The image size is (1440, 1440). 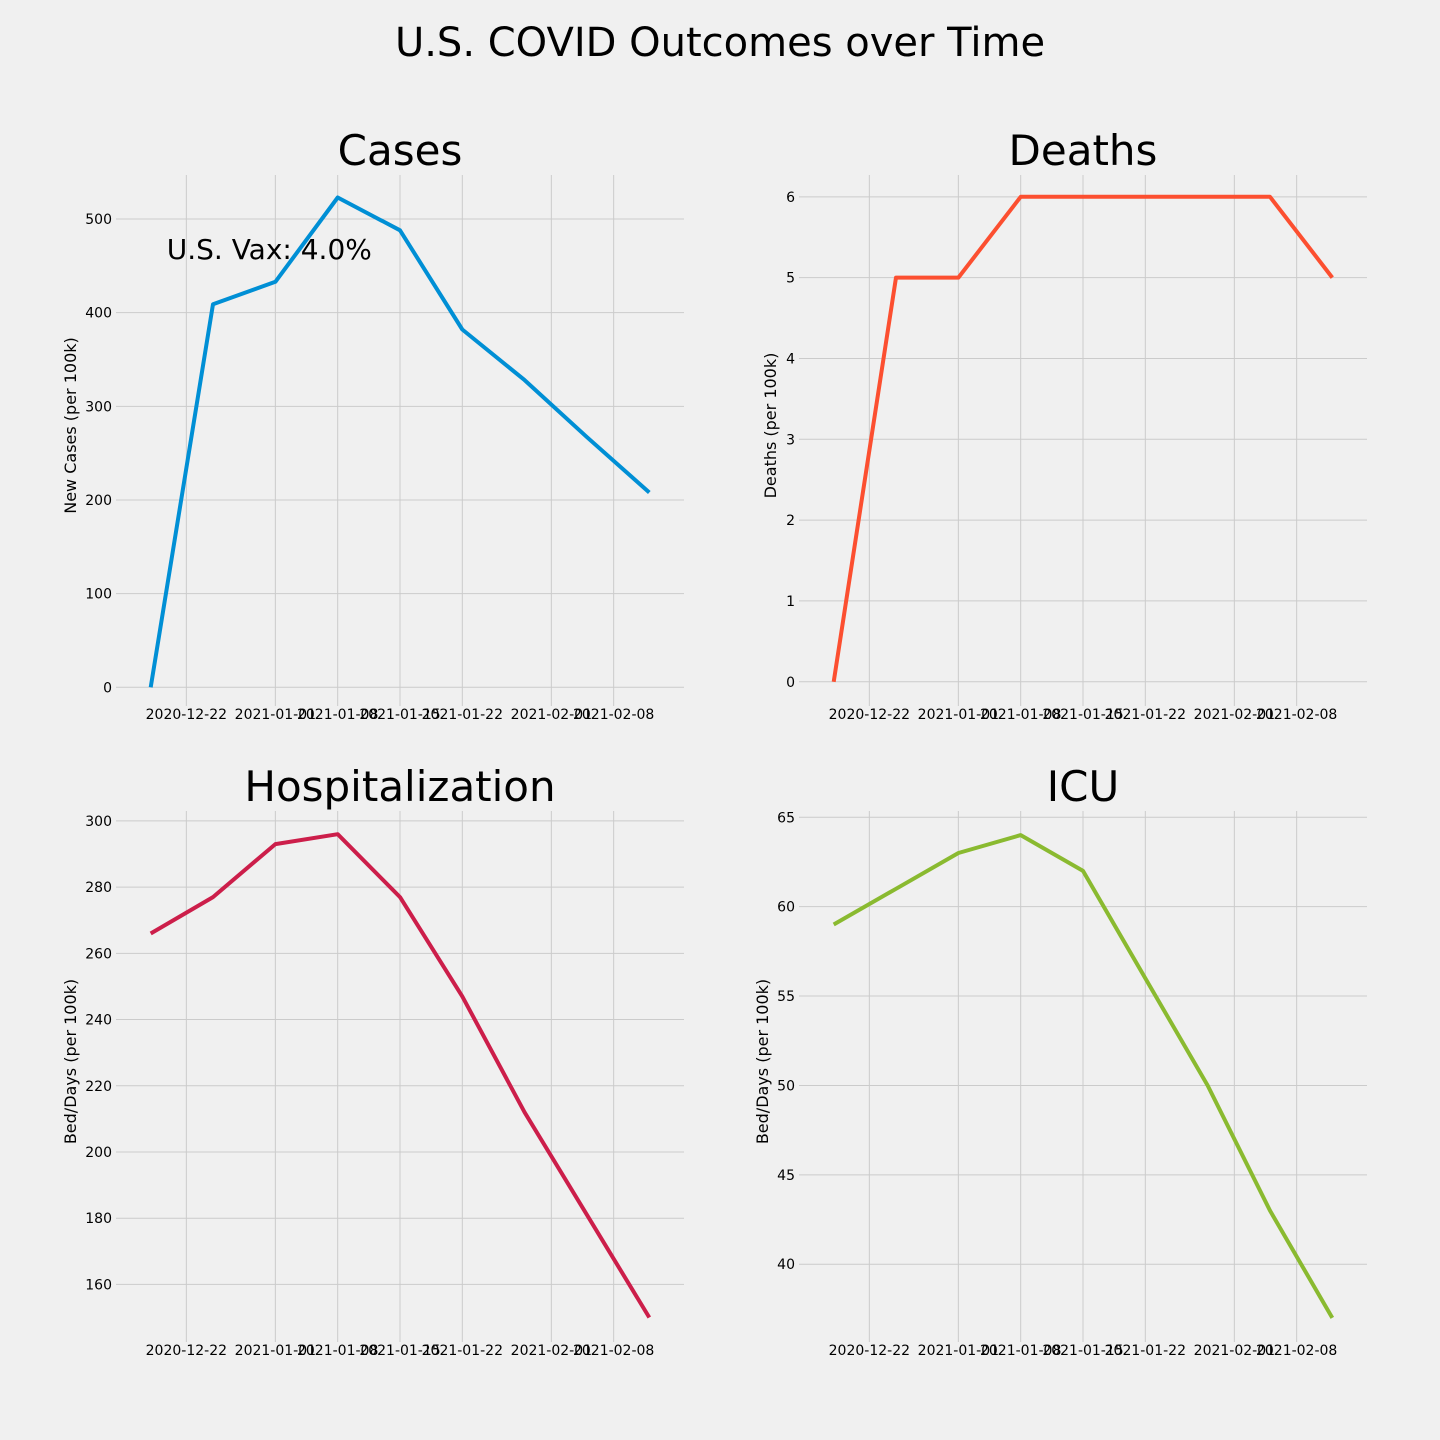 What do you see at coordinates (98, 1219) in the screenshot?
I see `y-tick-label: 180` at bounding box center [98, 1219].